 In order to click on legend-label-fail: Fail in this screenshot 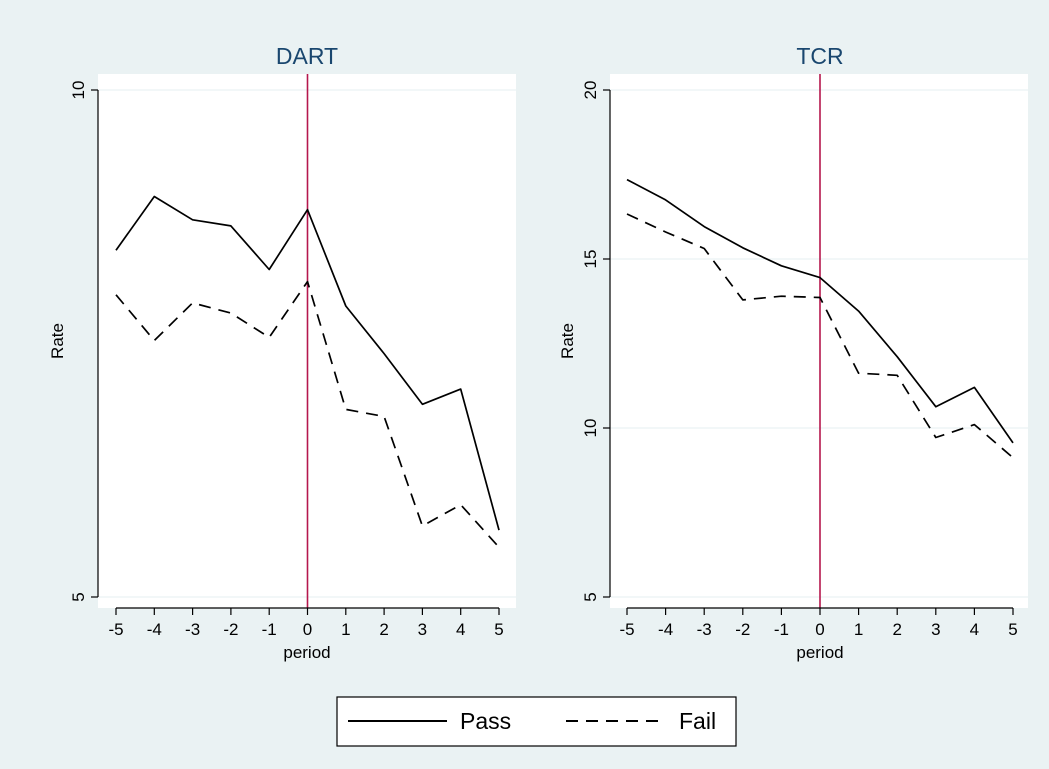, I will do `click(697, 721)`.